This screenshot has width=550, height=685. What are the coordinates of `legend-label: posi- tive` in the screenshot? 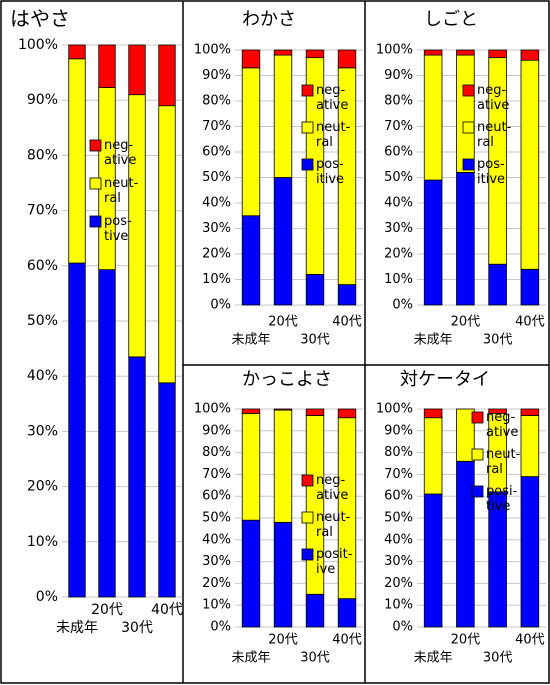 It's located at (502, 499).